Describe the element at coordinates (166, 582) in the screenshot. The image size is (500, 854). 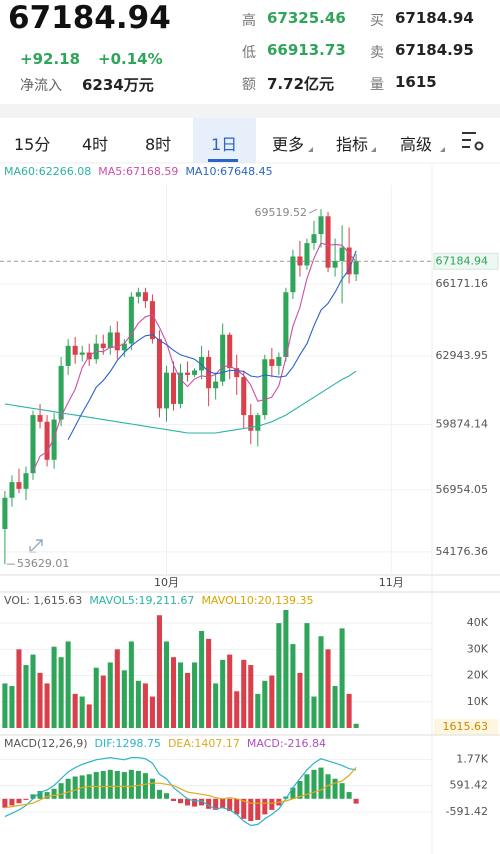
I see `x-tick-label: 10月` at that location.